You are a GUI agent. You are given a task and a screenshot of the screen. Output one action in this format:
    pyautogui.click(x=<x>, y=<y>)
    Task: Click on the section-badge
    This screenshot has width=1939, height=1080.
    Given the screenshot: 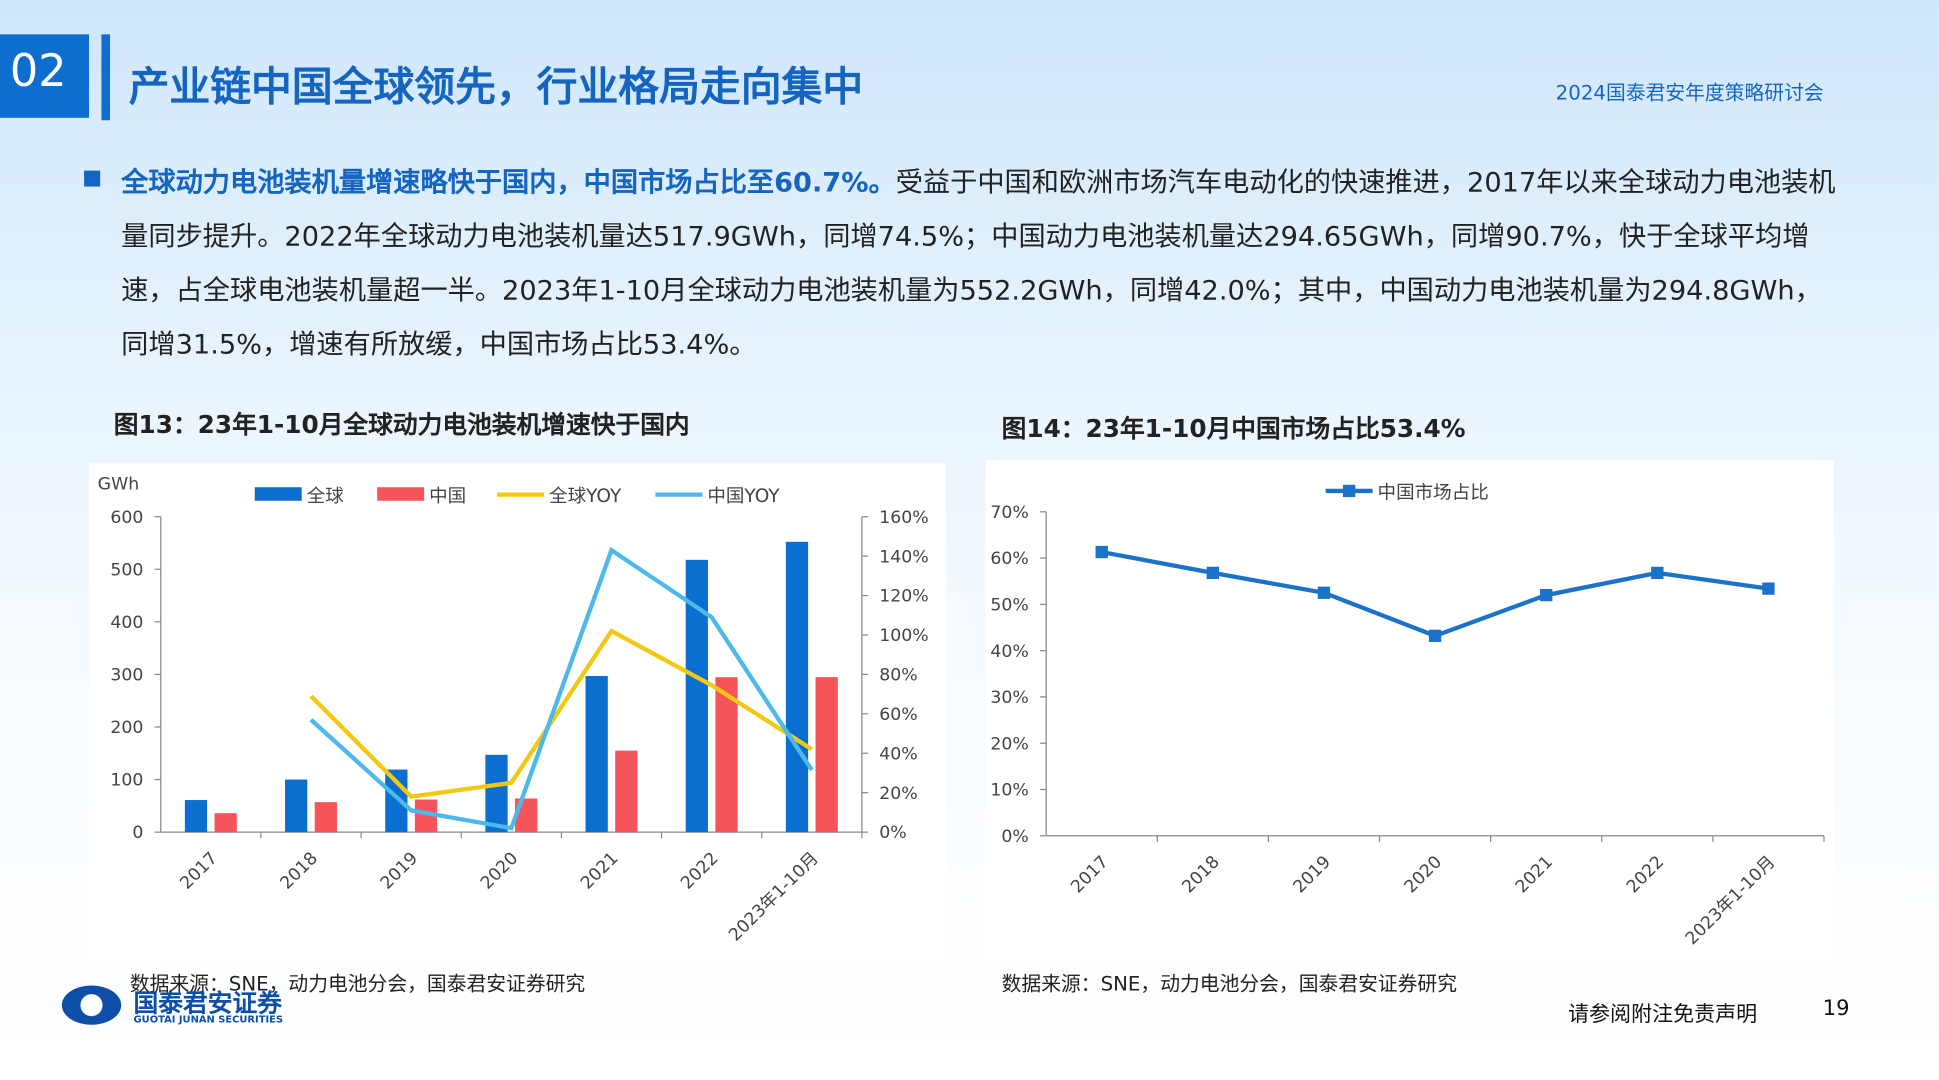 What is the action you would take?
    pyautogui.click(x=45, y=76)
    